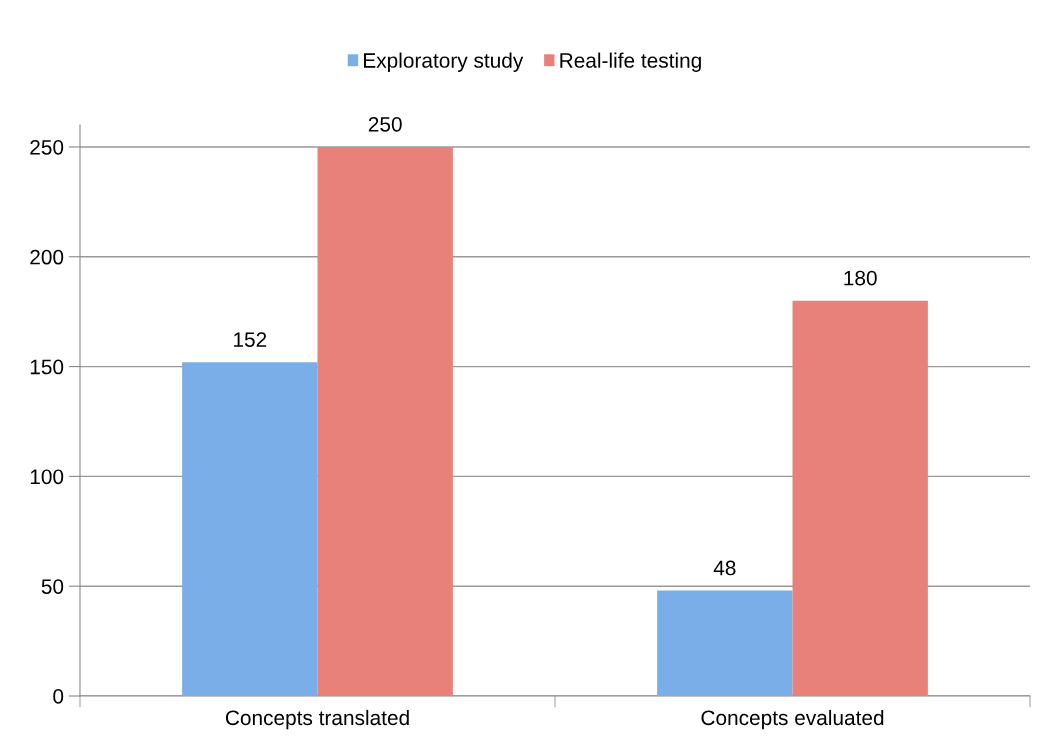 Image resolution: width=1050 pixels, height=751 pixels. What do you see at coordinates (444, 62) in the screenshot?
I see `legend-label: Exploratory study` at bounding box center [444, 62].